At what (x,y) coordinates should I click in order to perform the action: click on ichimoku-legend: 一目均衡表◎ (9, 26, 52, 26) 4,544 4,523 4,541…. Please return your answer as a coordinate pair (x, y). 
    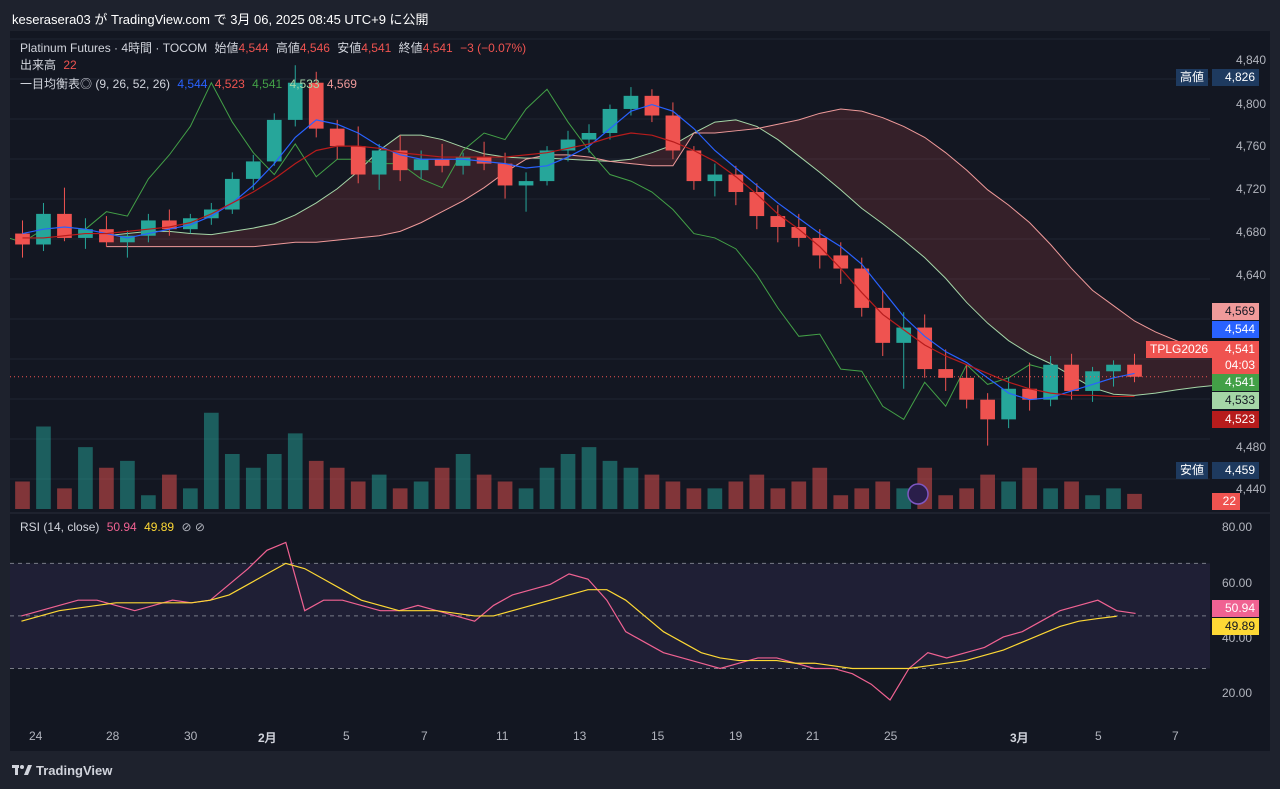
    Looking at the image, I should click on (190, 83).